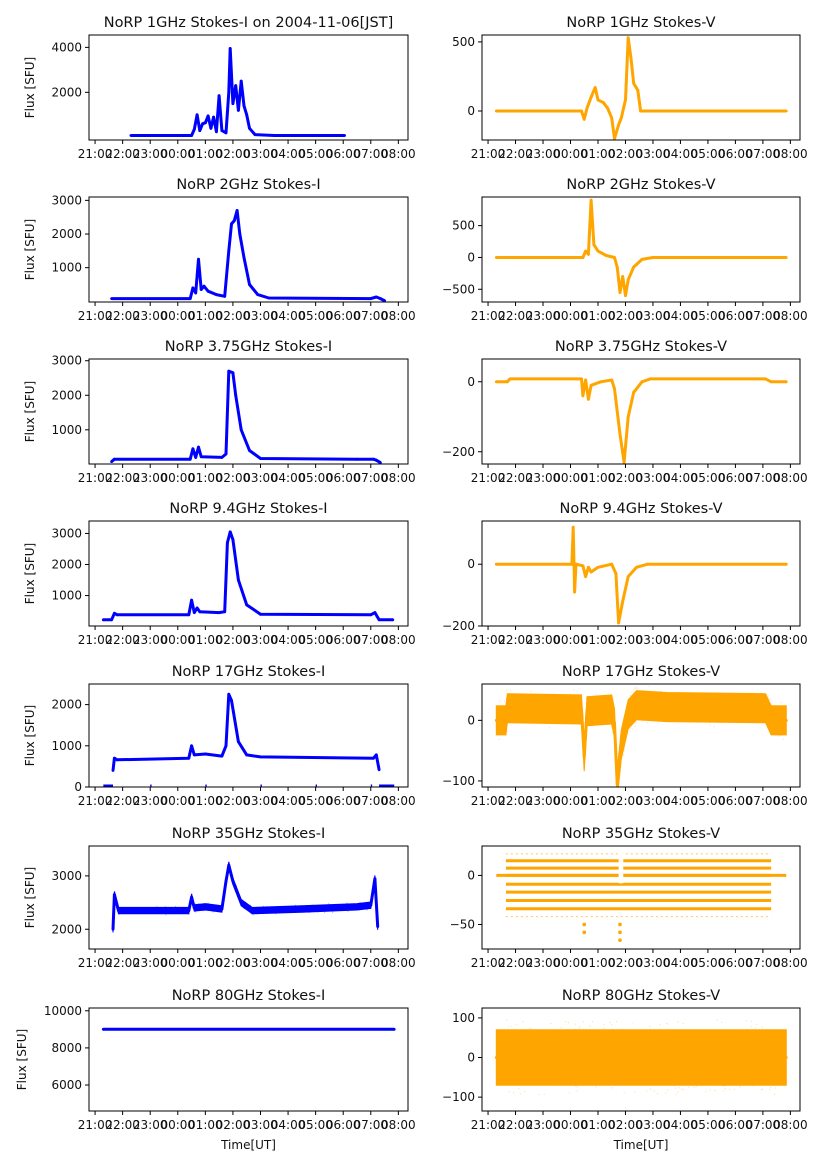 Image resolution: width=827 pixels, height=1169 pixels. Describe the element at coordinates (150, 801) in the screenshot. I see `x-tick-label: 23:00` at that location.